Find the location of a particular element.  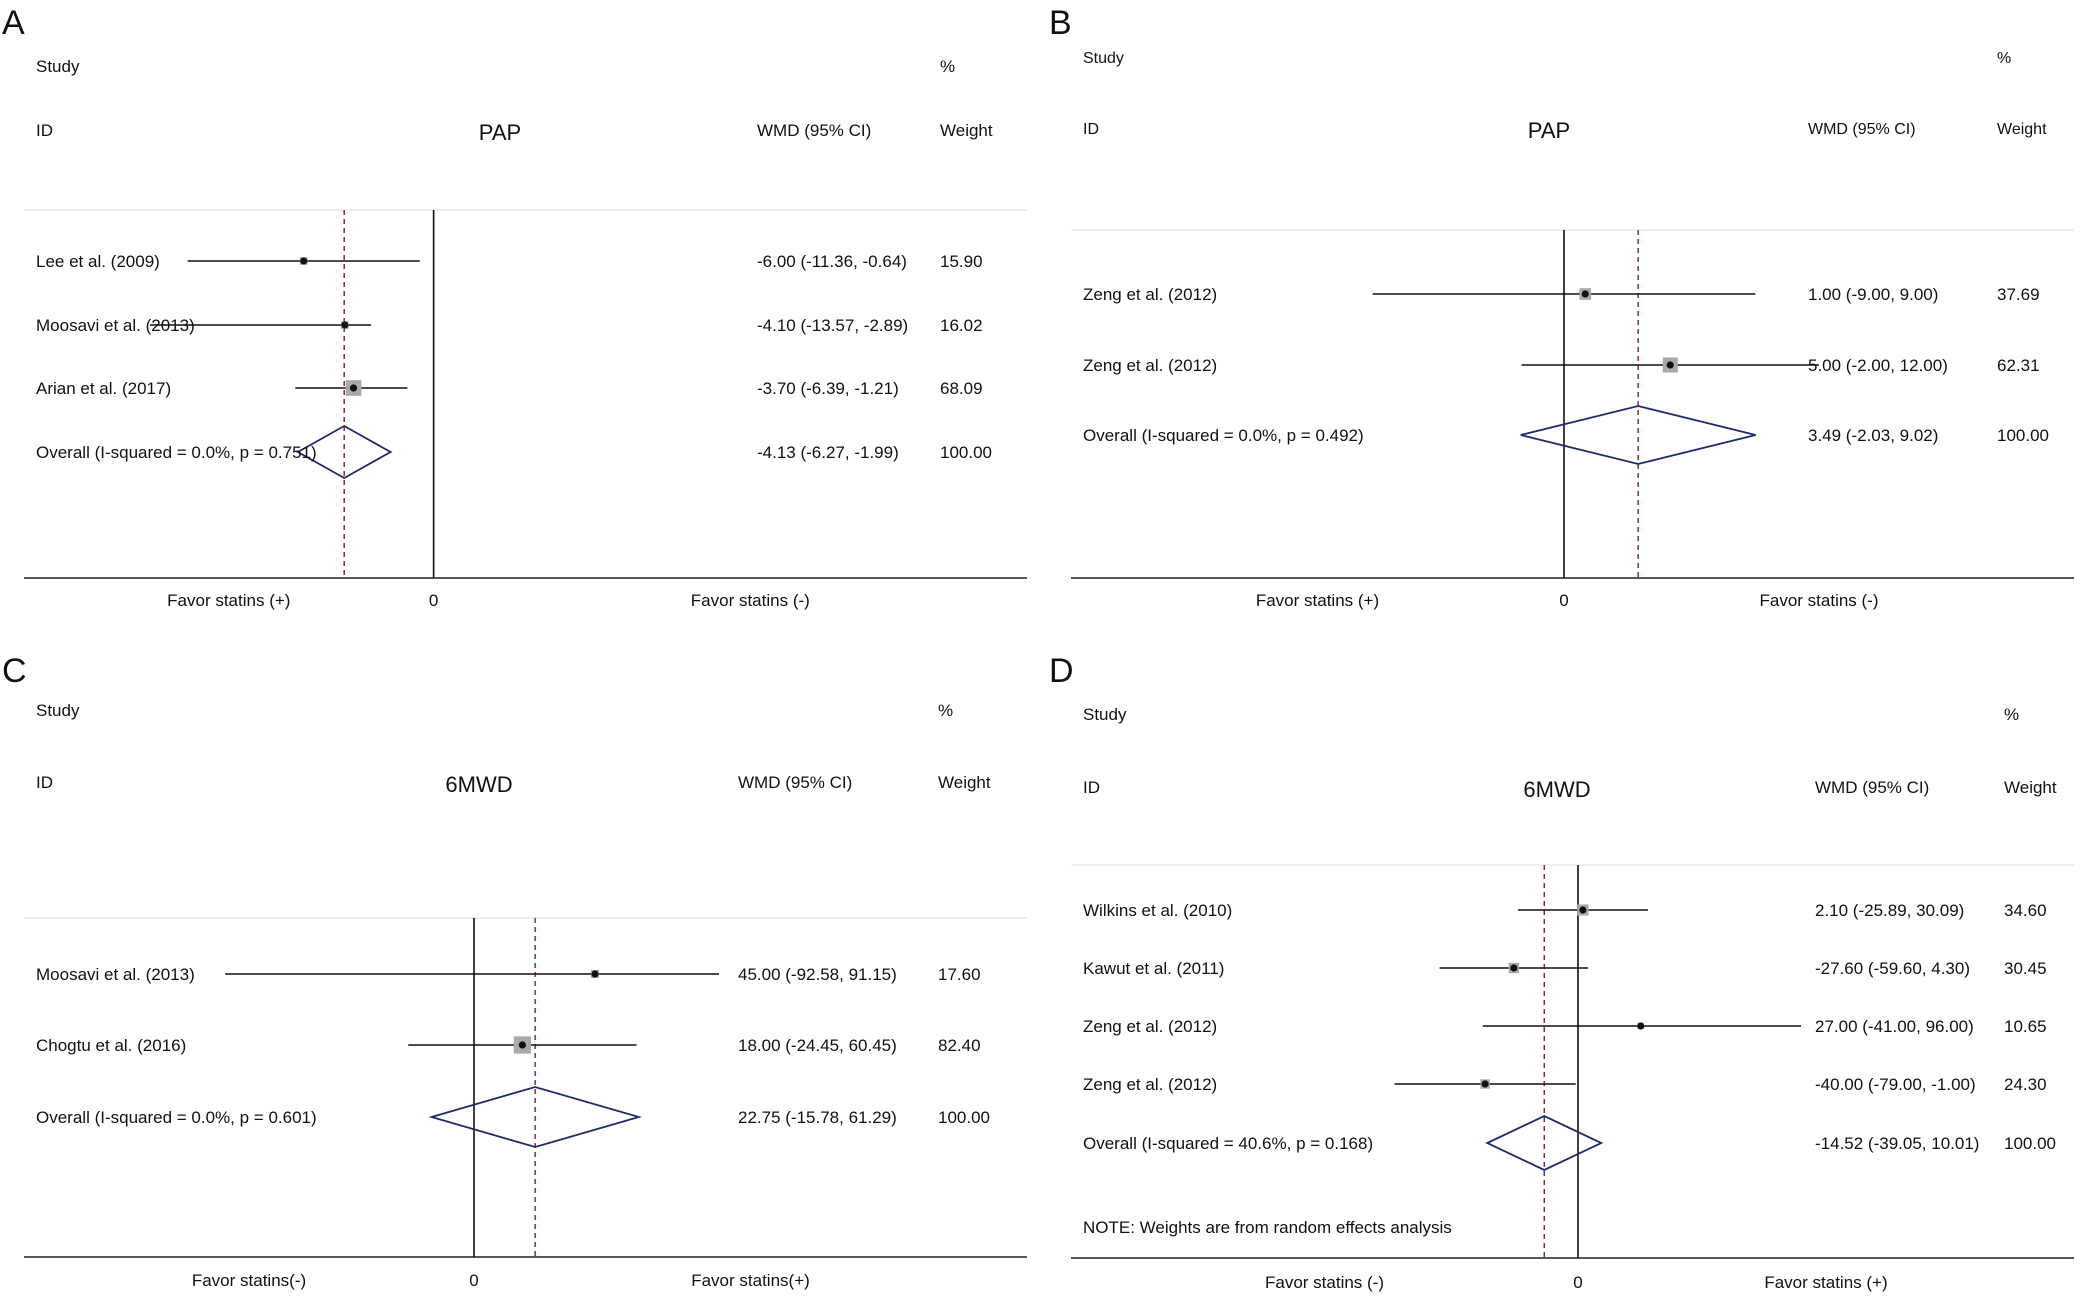

overall-label: Overall (I-squared = 40.6%, p = 0.168) is located at coordinates (1228, 1143).